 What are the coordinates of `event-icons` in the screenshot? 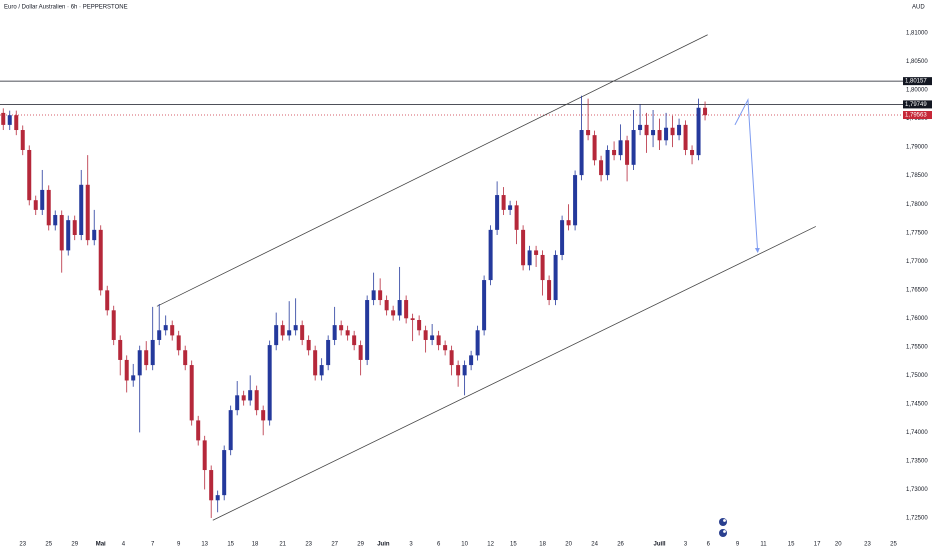 It's located at (723, 527).